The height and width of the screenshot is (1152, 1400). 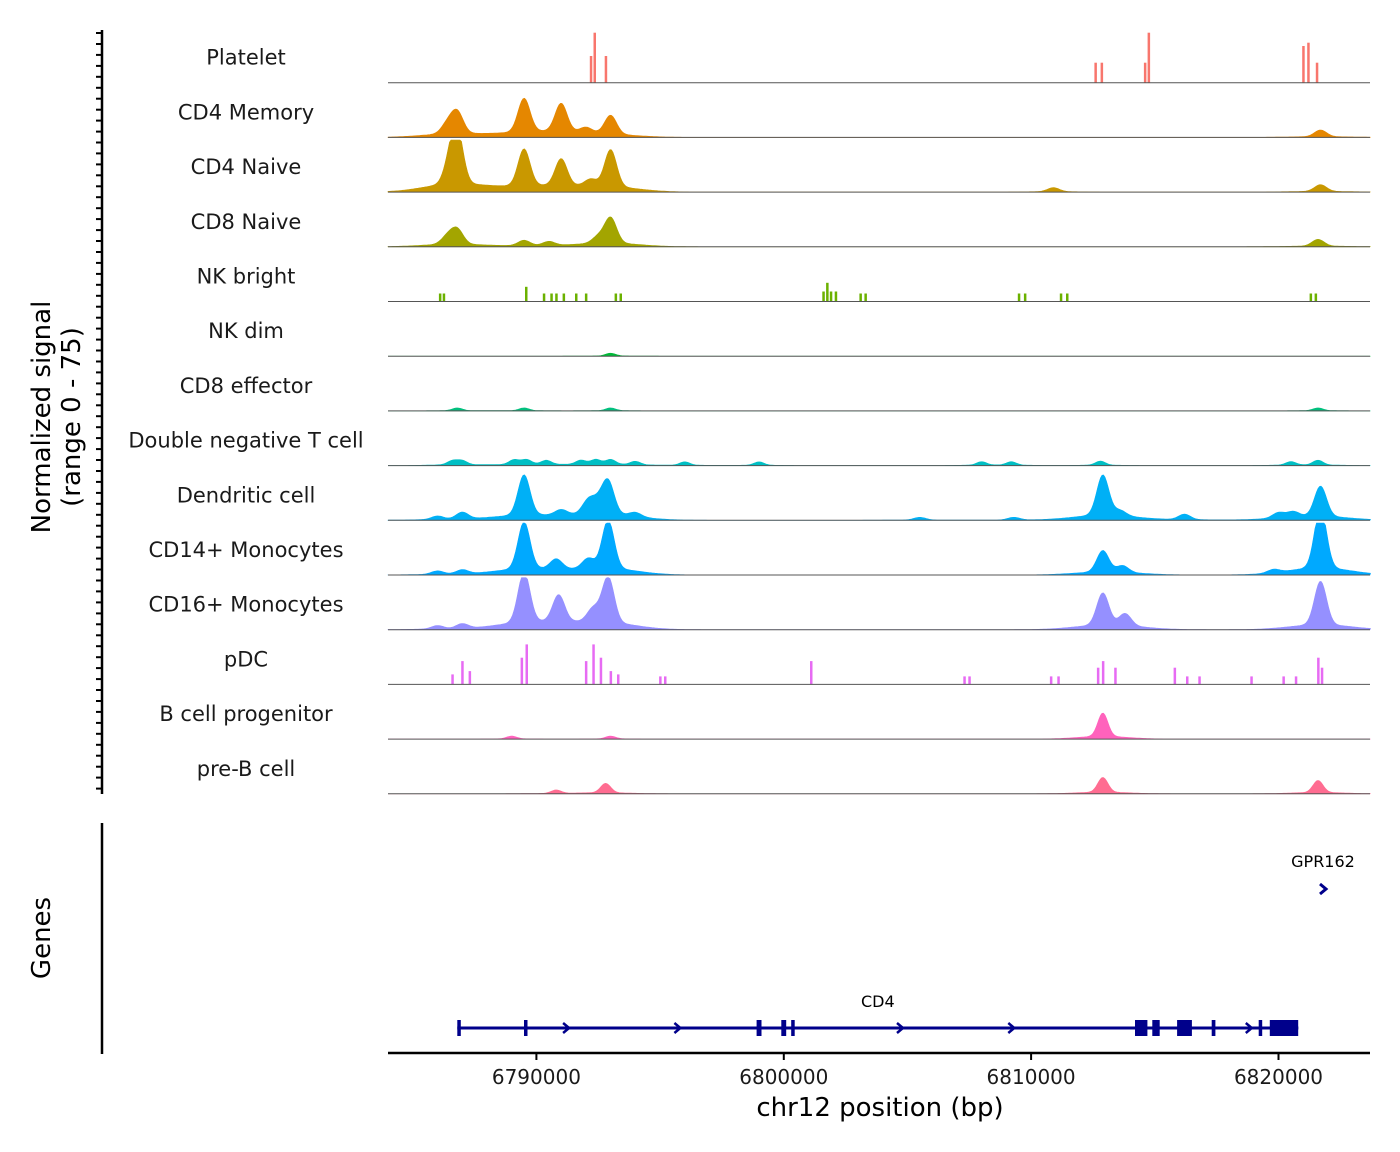 I want to click on track-label: pDC, so click(x=246, y=659).